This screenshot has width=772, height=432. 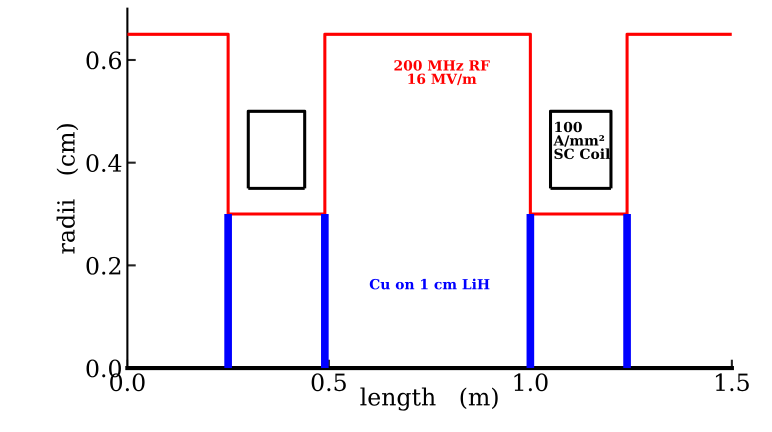 What do you see at coordinates (104, 60) in the screenshot?
I see `y-tick-label: 0.6` at bounding box center [104, 60].